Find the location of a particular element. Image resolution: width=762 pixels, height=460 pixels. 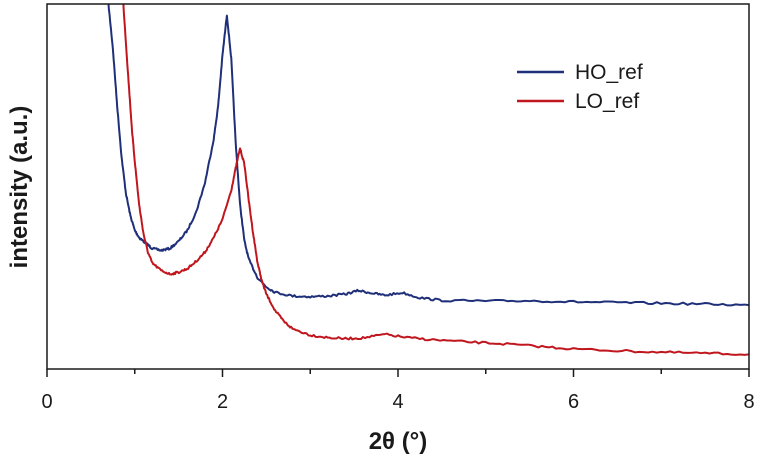

x-axis-tick-labels: 0 2 4 6 8 is located at coordinates (397, 402).